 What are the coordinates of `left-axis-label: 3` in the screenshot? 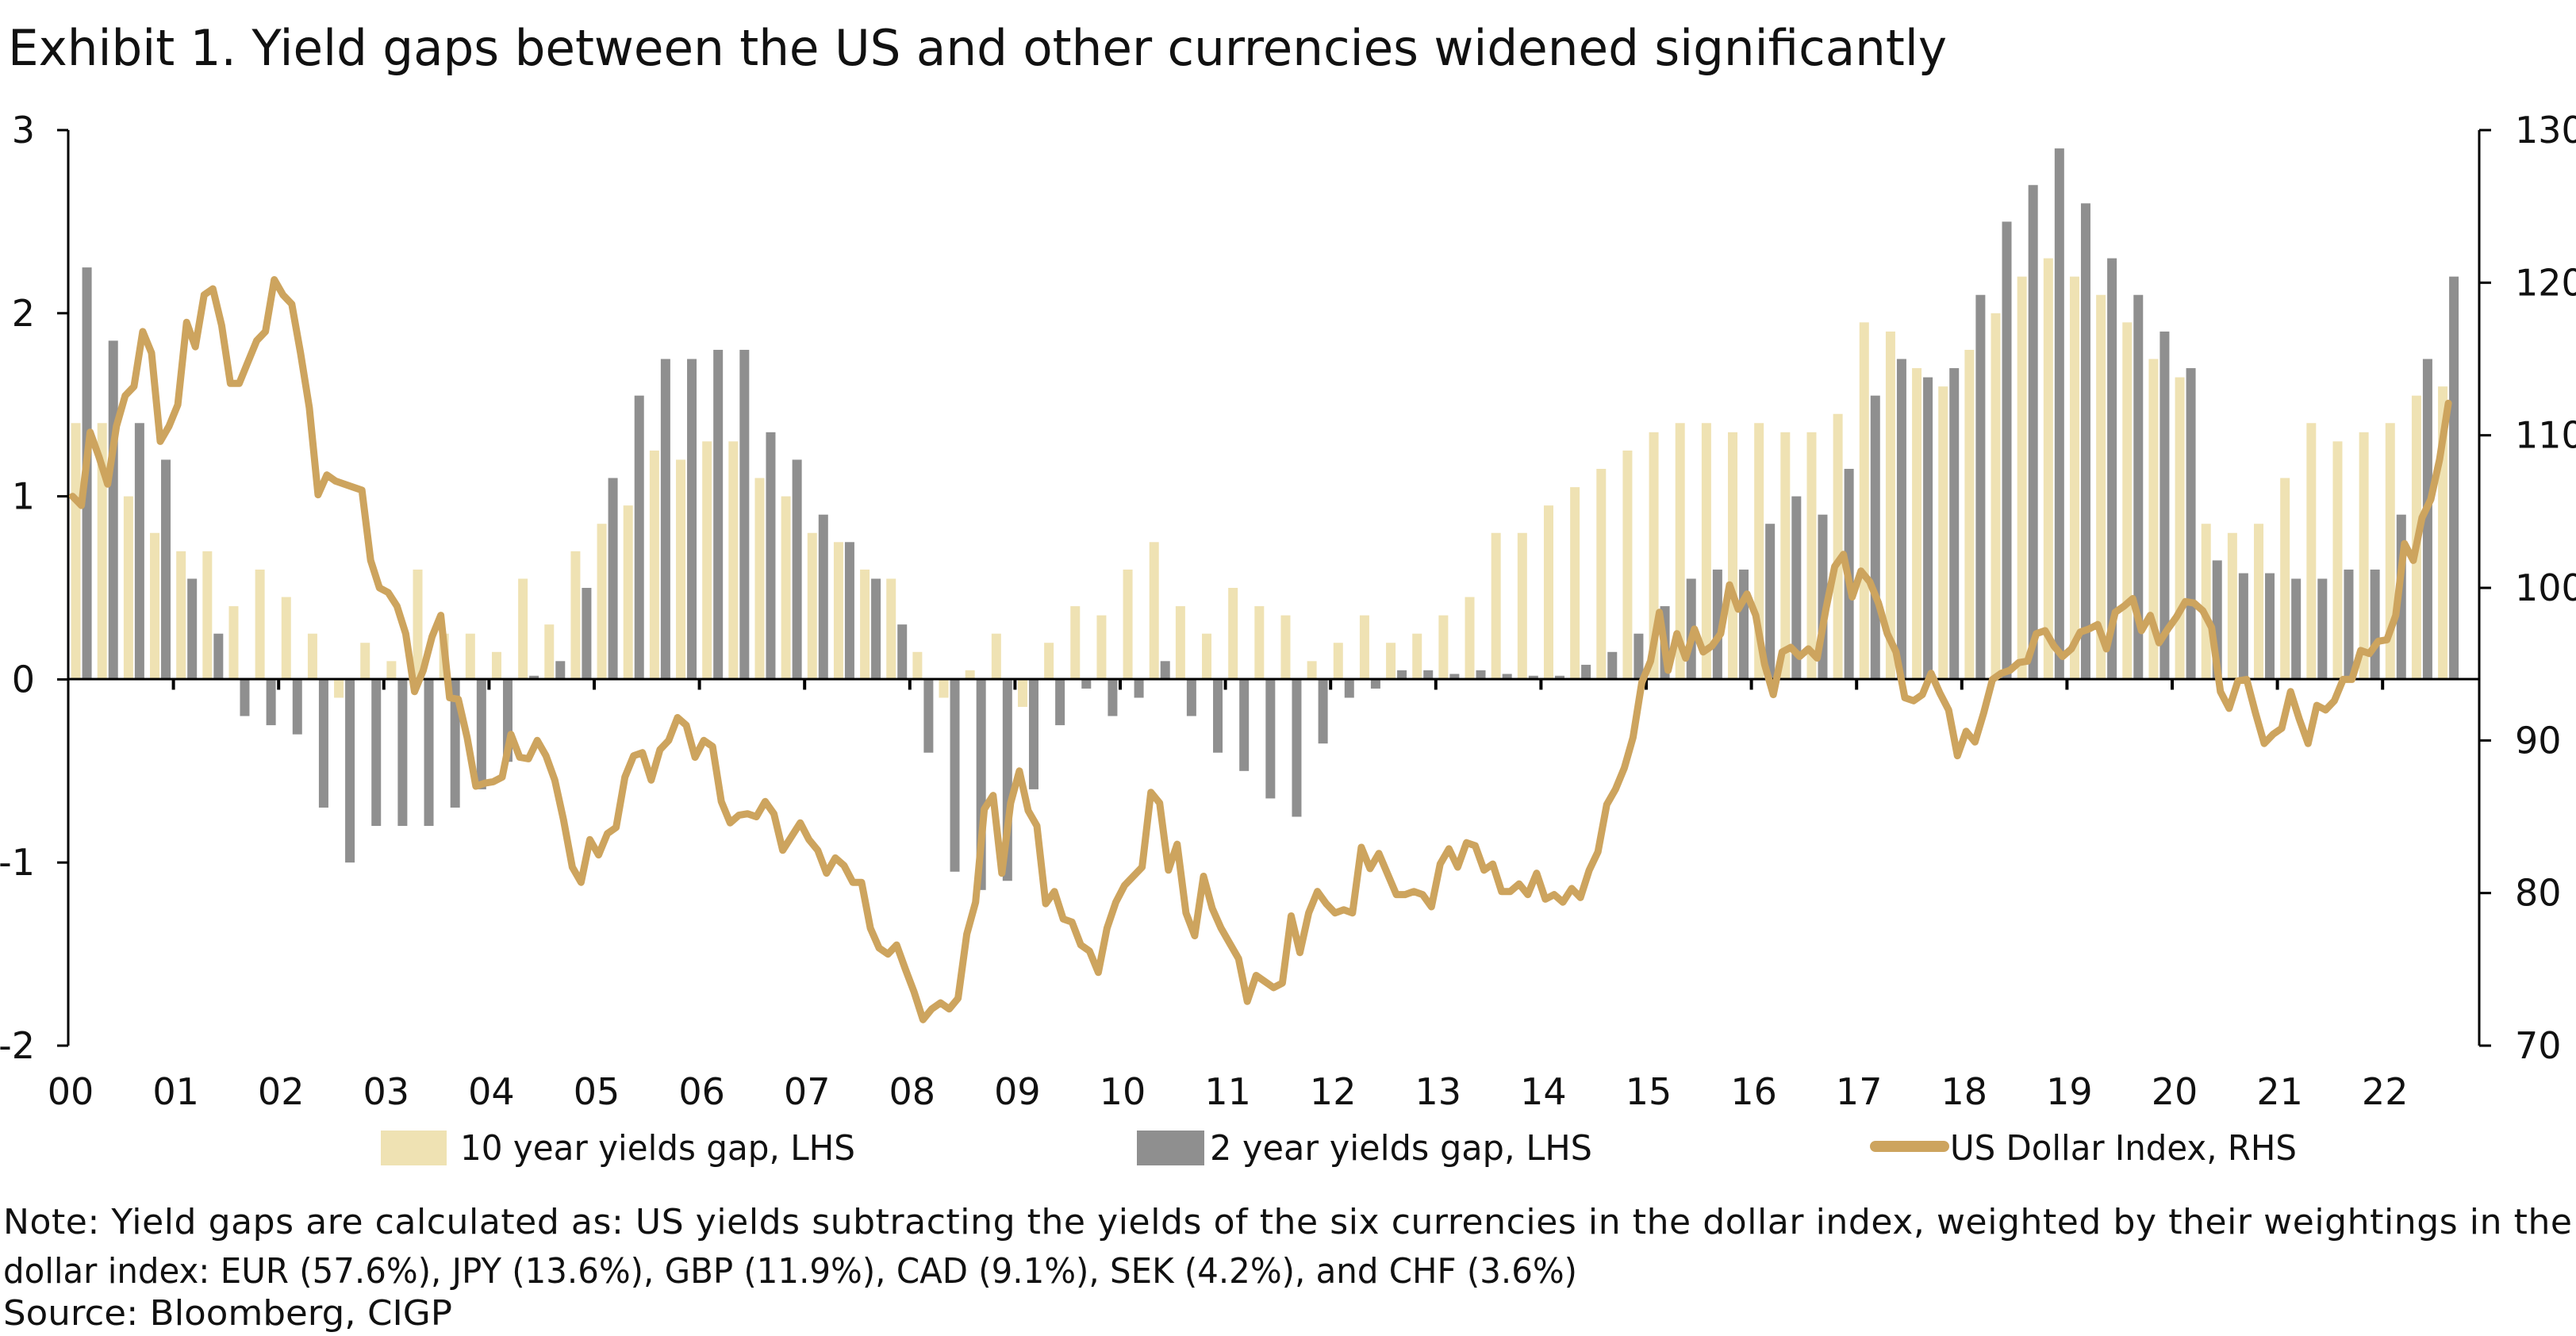 It's located at (23, 130).